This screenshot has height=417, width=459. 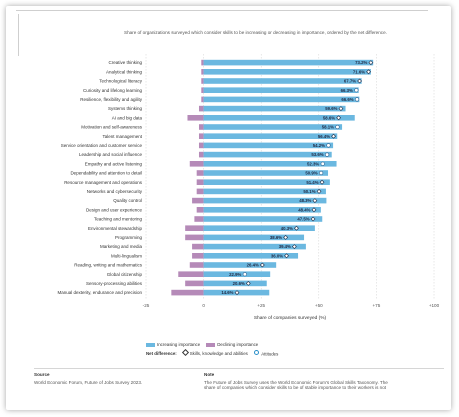 I want to click on source-heading: Source, so click(x=42, y=374).